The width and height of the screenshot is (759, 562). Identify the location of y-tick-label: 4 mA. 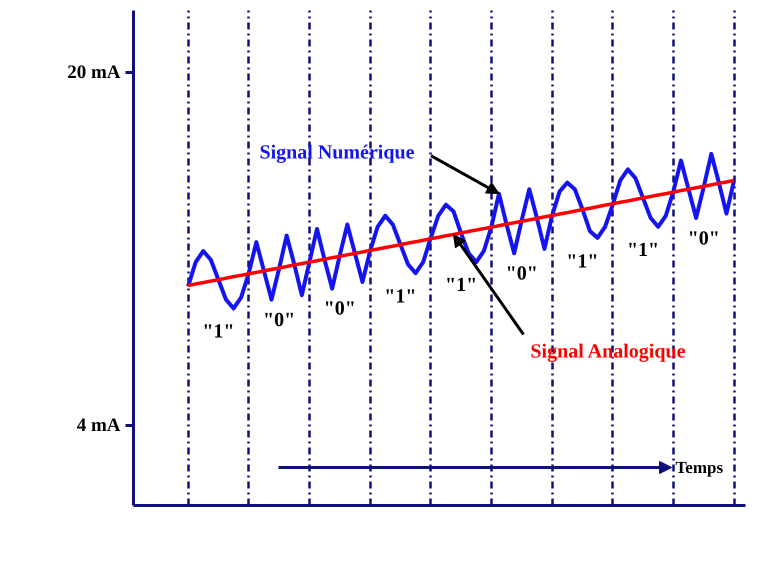
(98, 425).